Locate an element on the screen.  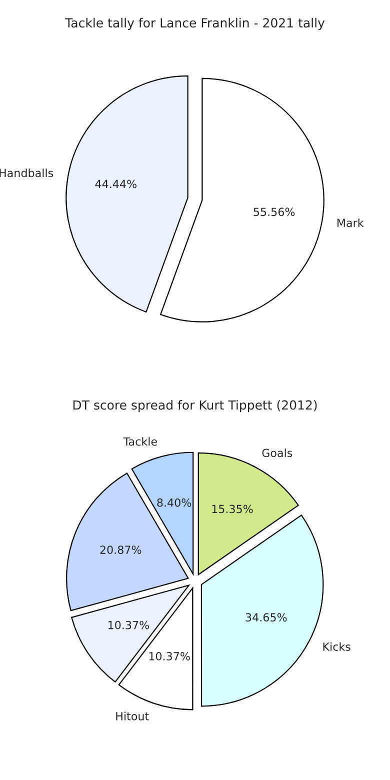
slice-label: Kicks is located at coordinates (336, 646).